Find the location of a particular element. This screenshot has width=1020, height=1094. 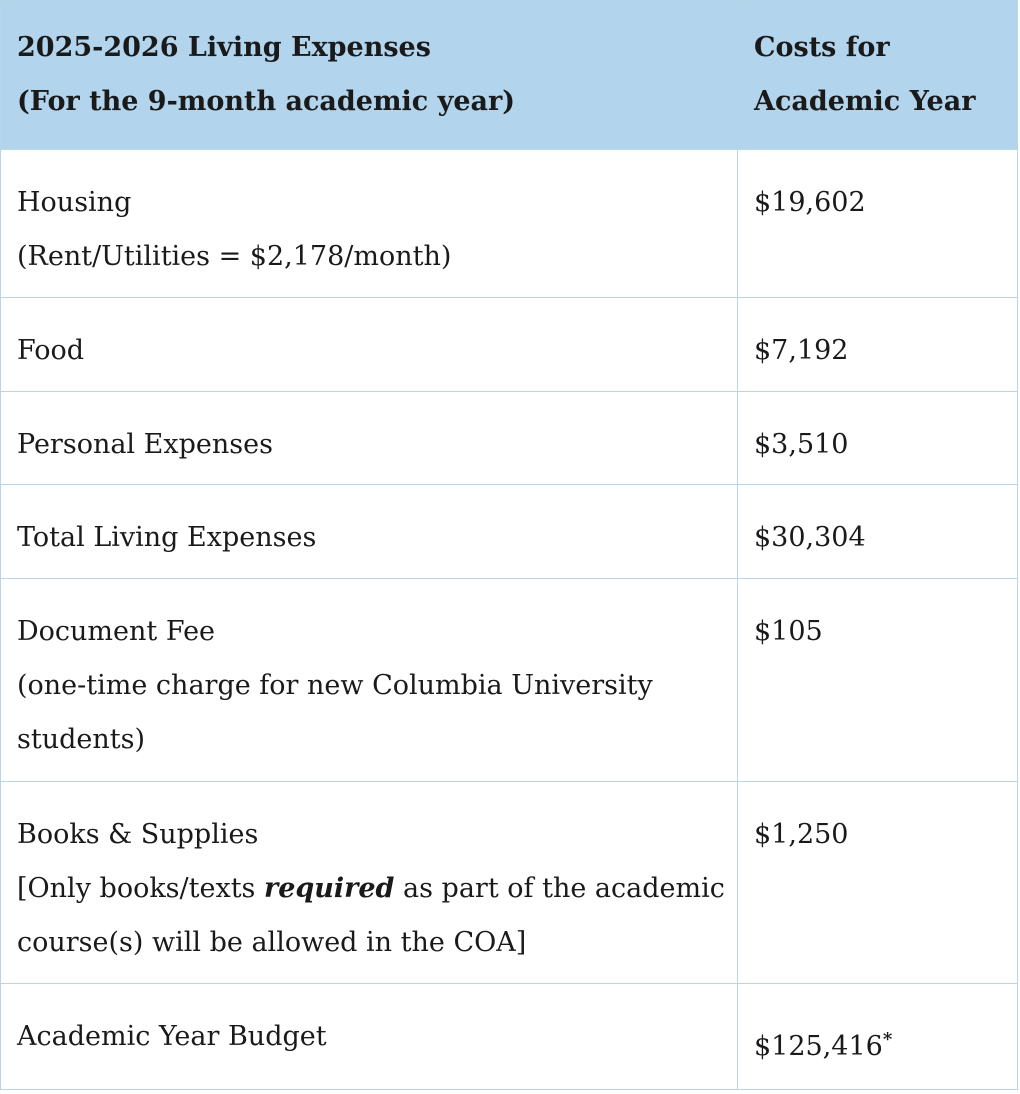

table-row-total-living-expenses: Total Living Expenses $30,304 is located at coordinates (509, 531).